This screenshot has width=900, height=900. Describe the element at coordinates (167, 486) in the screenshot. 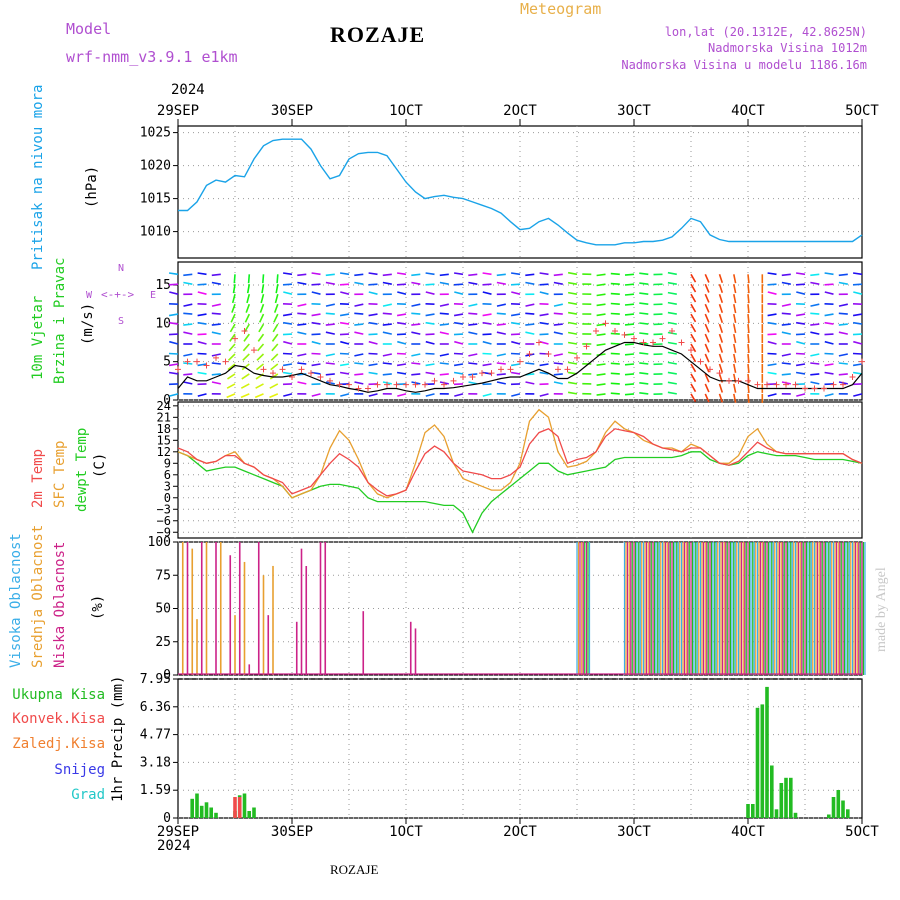

I see `temp-ytick-label: 3` at that location.